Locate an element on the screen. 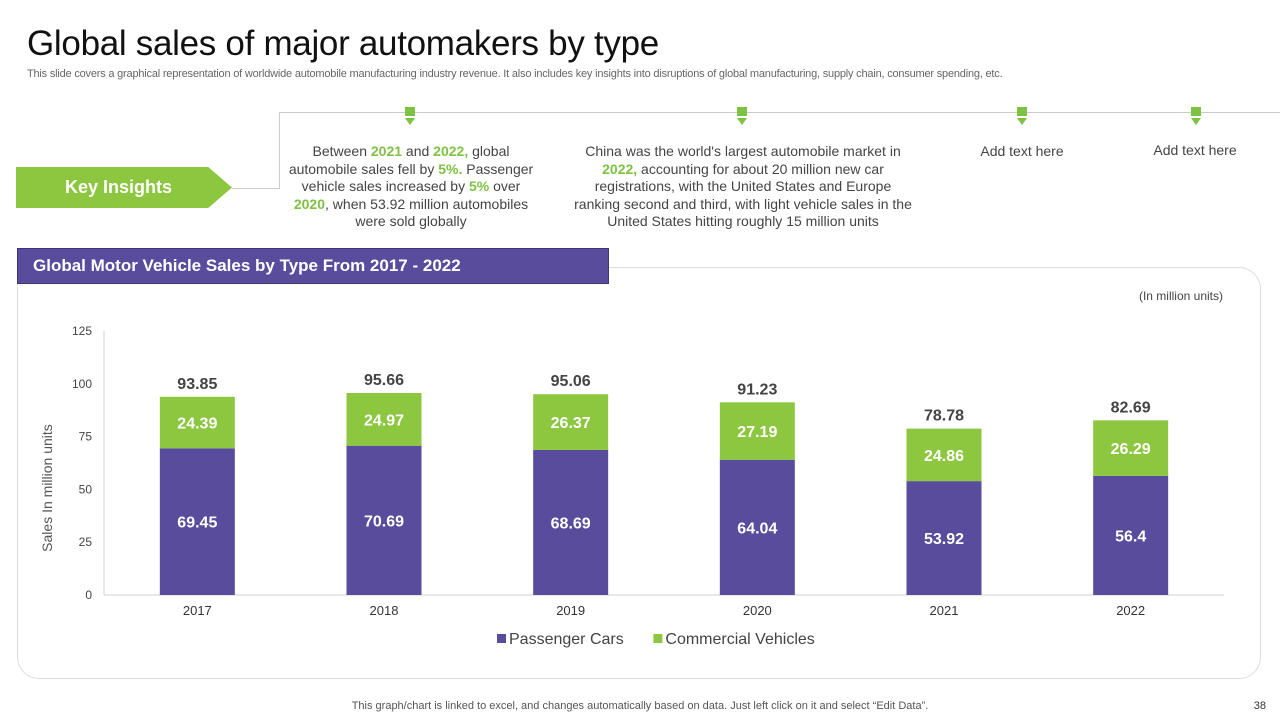  insight-text-4: Add text here is located at coordinates (1195, 151).